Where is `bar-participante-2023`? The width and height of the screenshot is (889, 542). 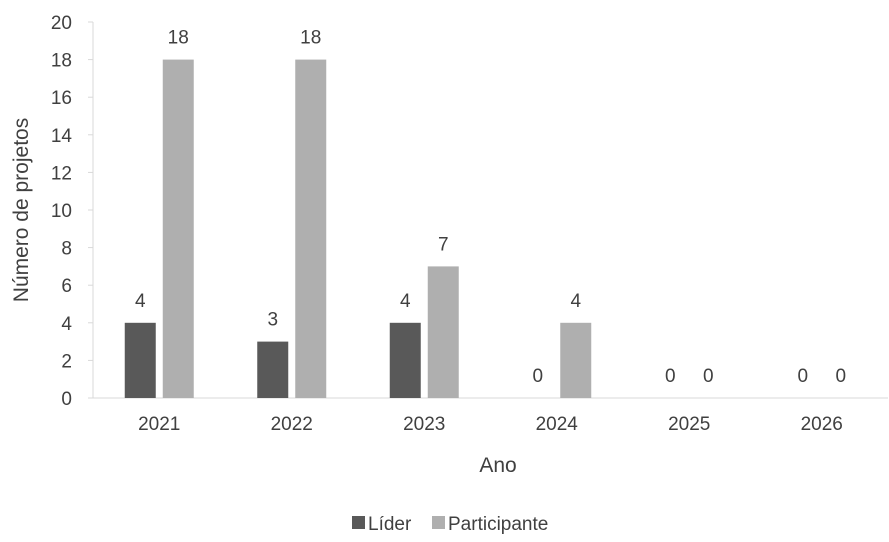
bar-participante-2023 is located at coordinates (443, 332).